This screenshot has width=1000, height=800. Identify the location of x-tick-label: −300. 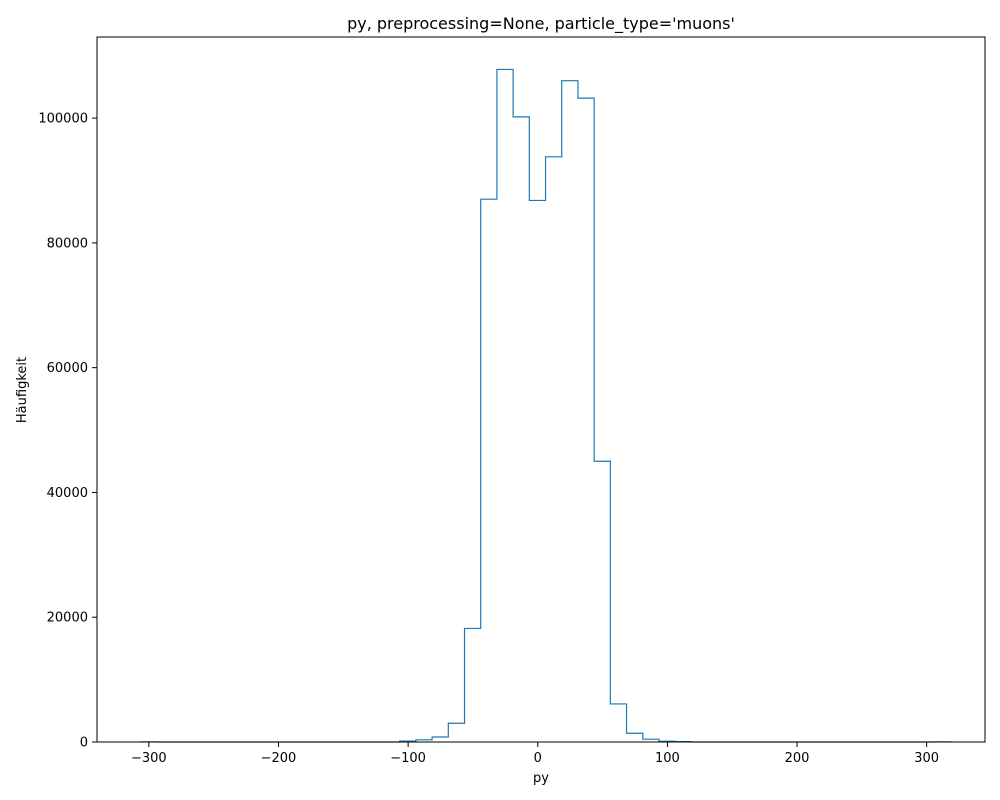
(149, 758).